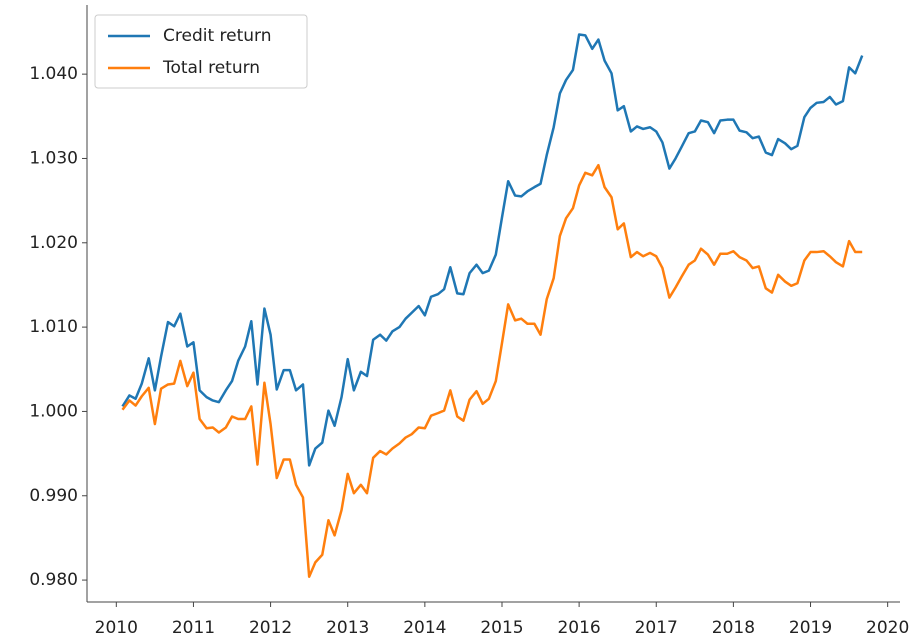  What do you see at coordinates (53, 74) in the screenshot?
I see `y-tick-label: 1.040` at bounding box center [53, 74].